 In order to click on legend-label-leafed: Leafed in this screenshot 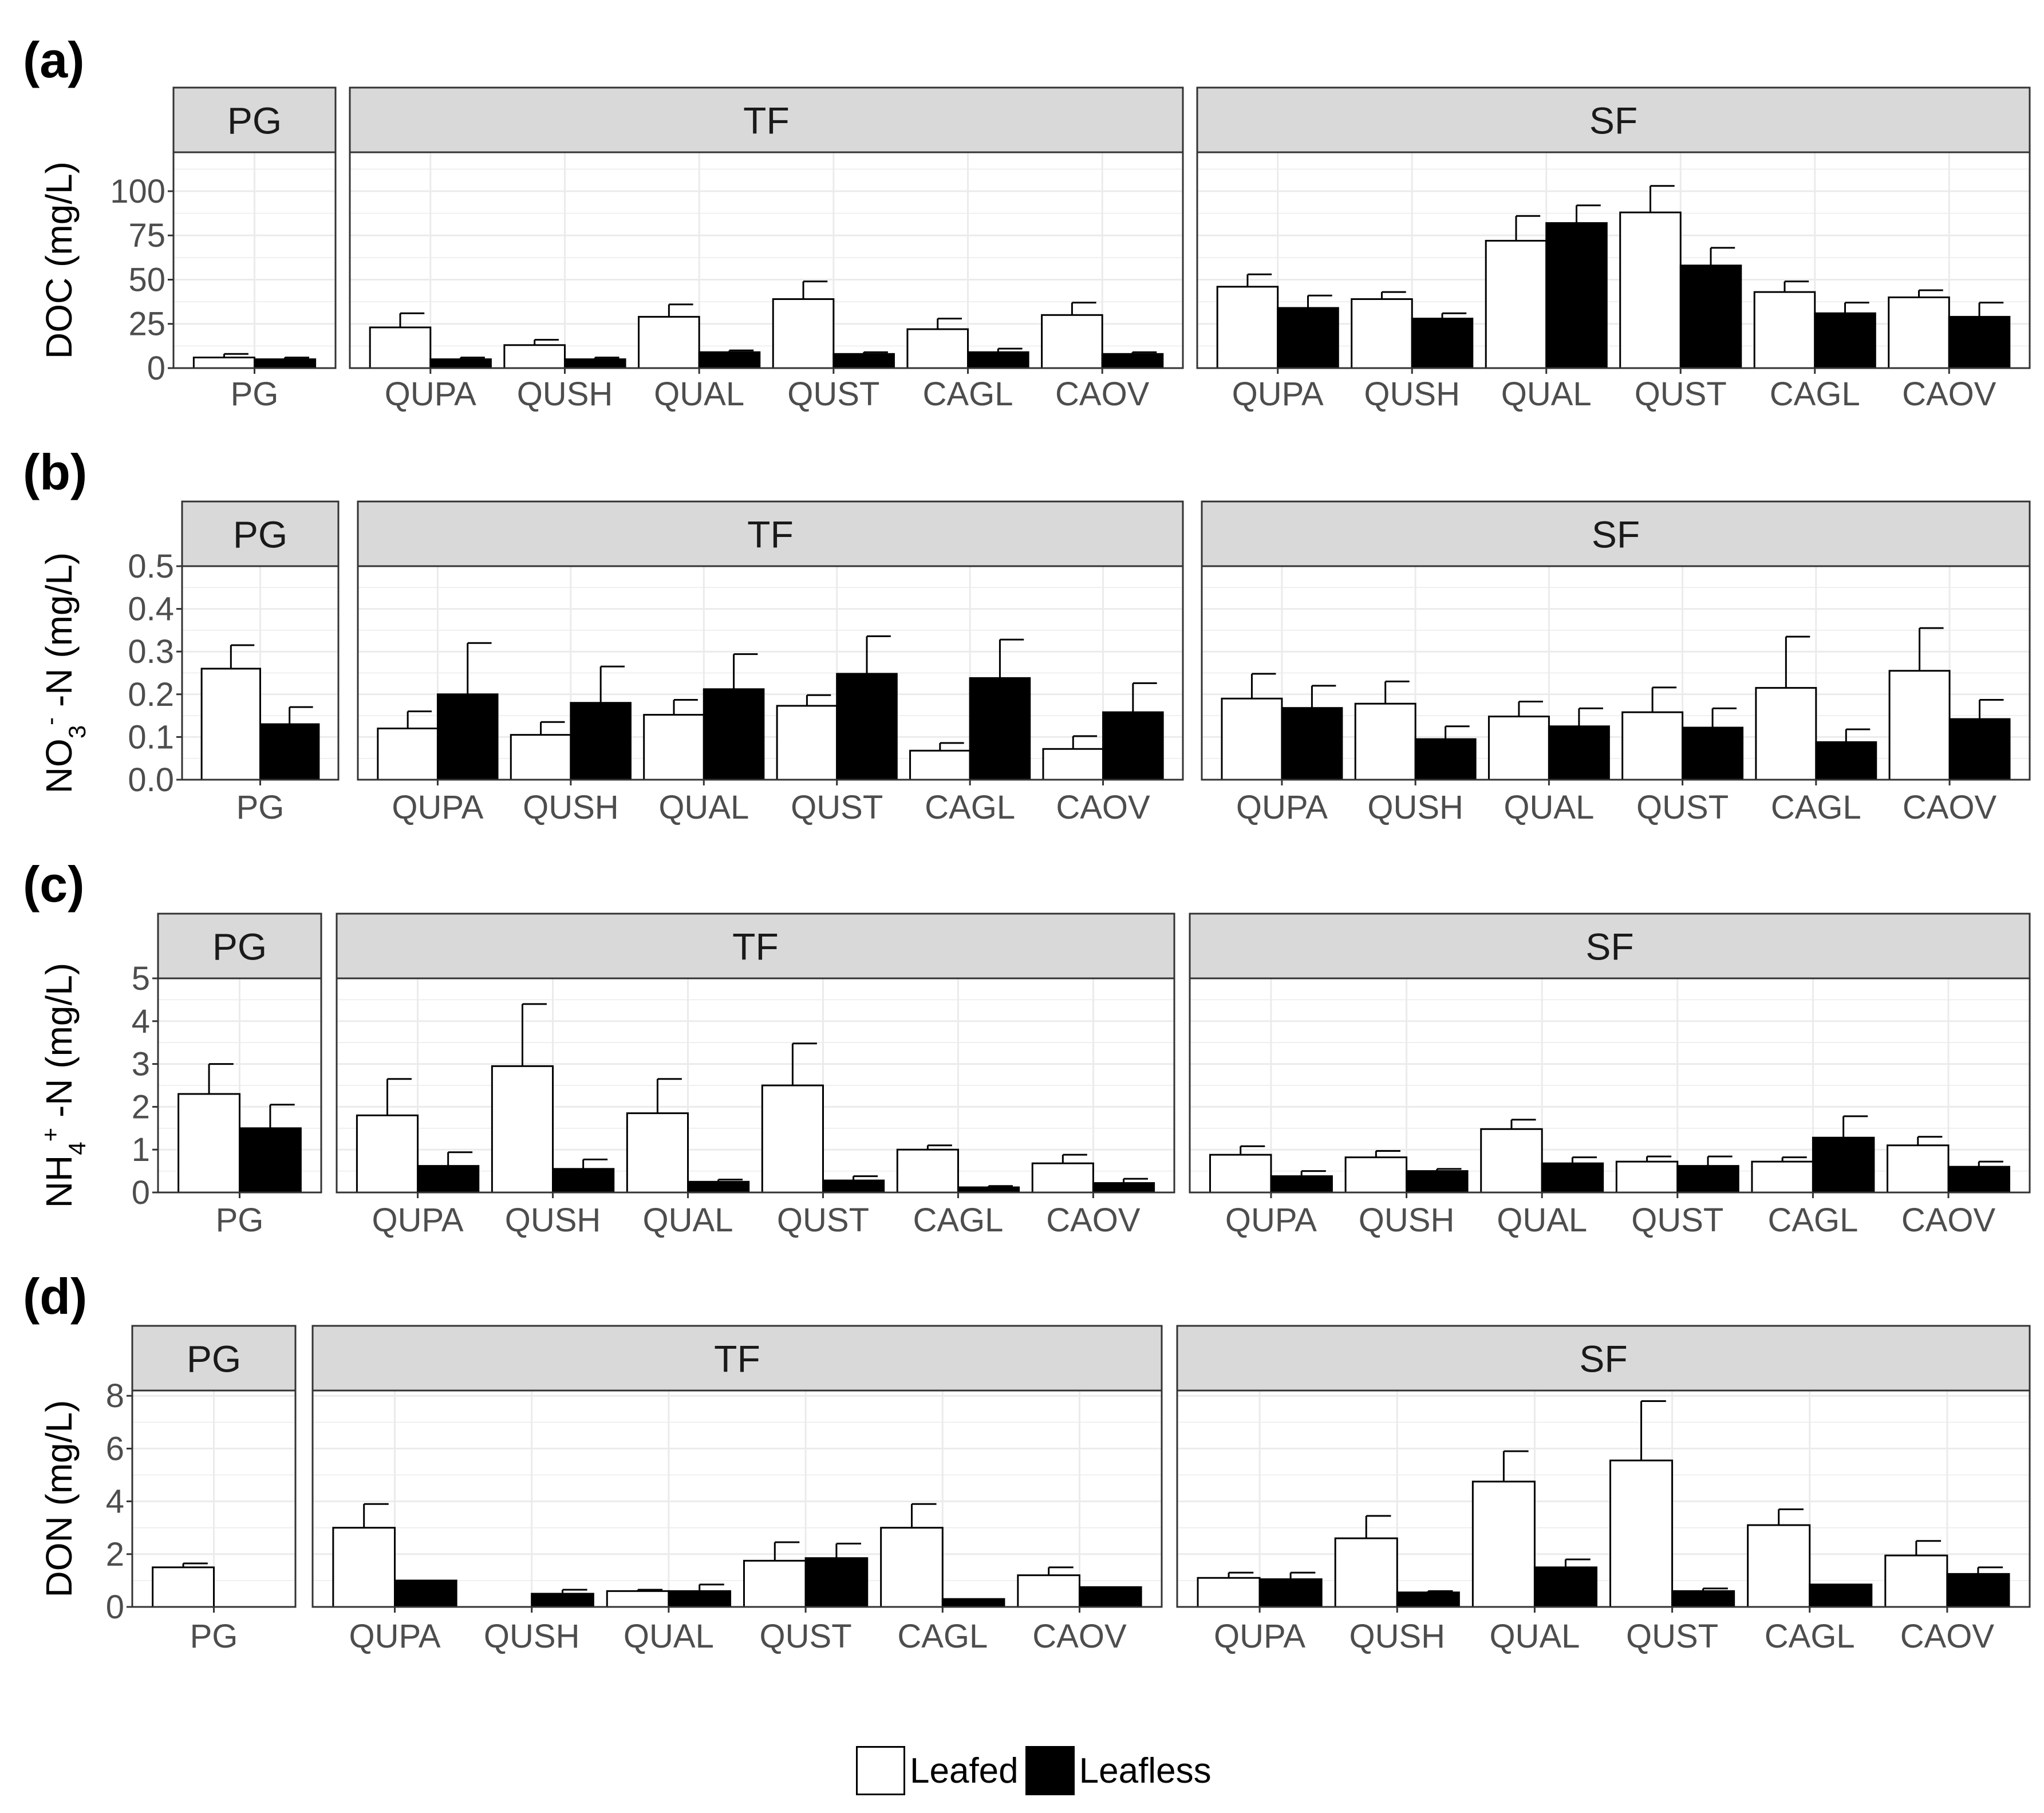, I will do `click(964, 1771)`.